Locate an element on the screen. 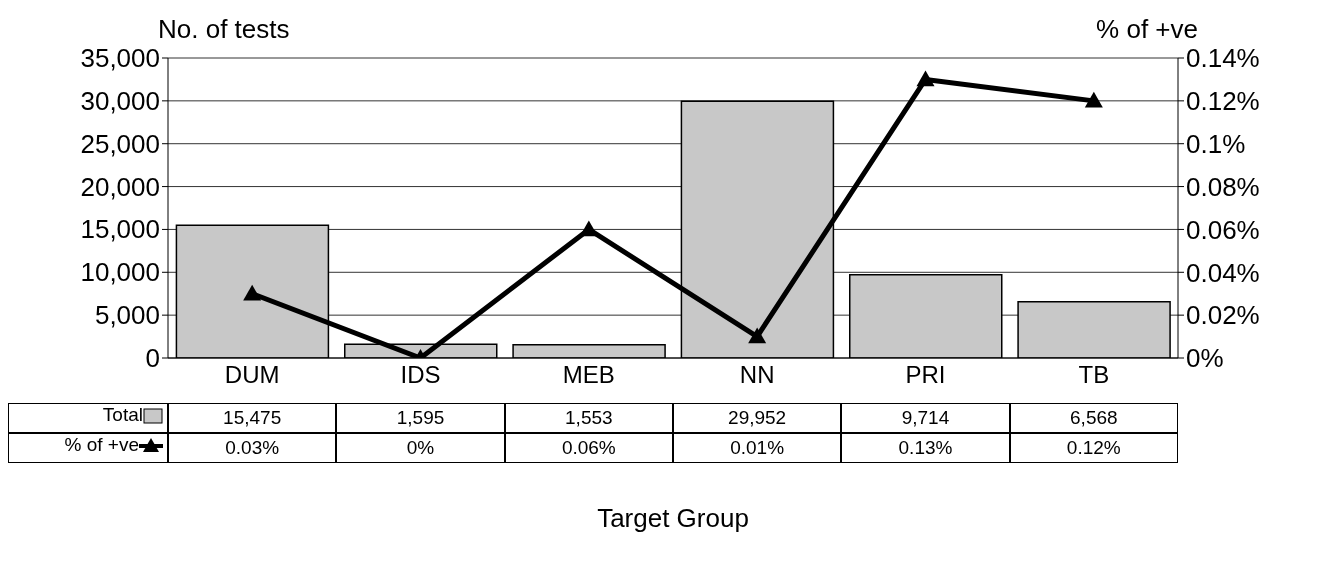  y2-tick-label: 0.12% is located at coordinates (1223, 101).